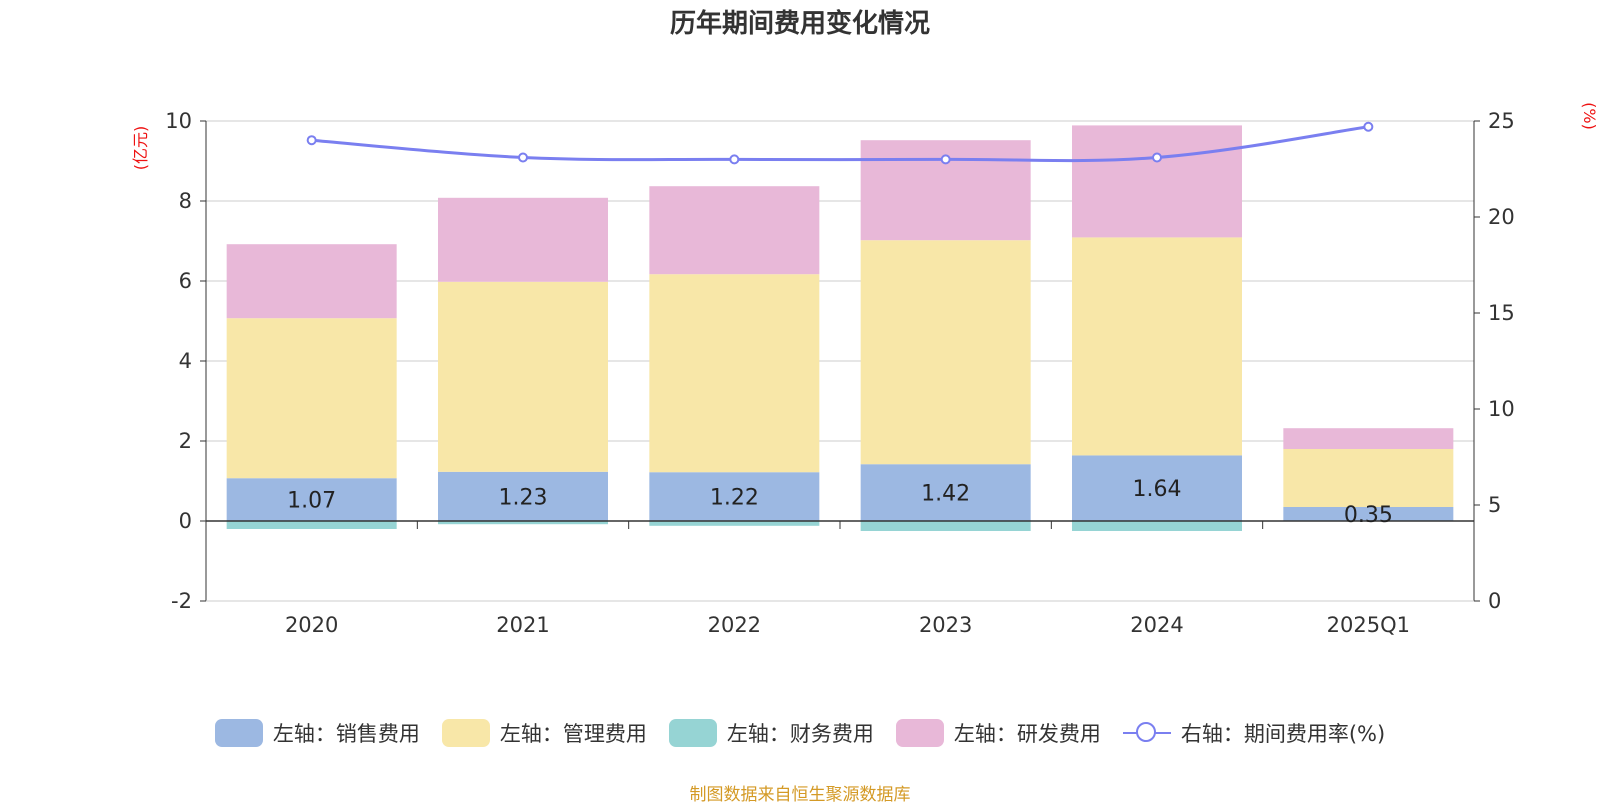 The height and width of the screenshot is (805, 1600). Describe the element at coordinates (800, 23) in the screenshot. I see `chart-title: 历年期间费用变化情况` at that location.